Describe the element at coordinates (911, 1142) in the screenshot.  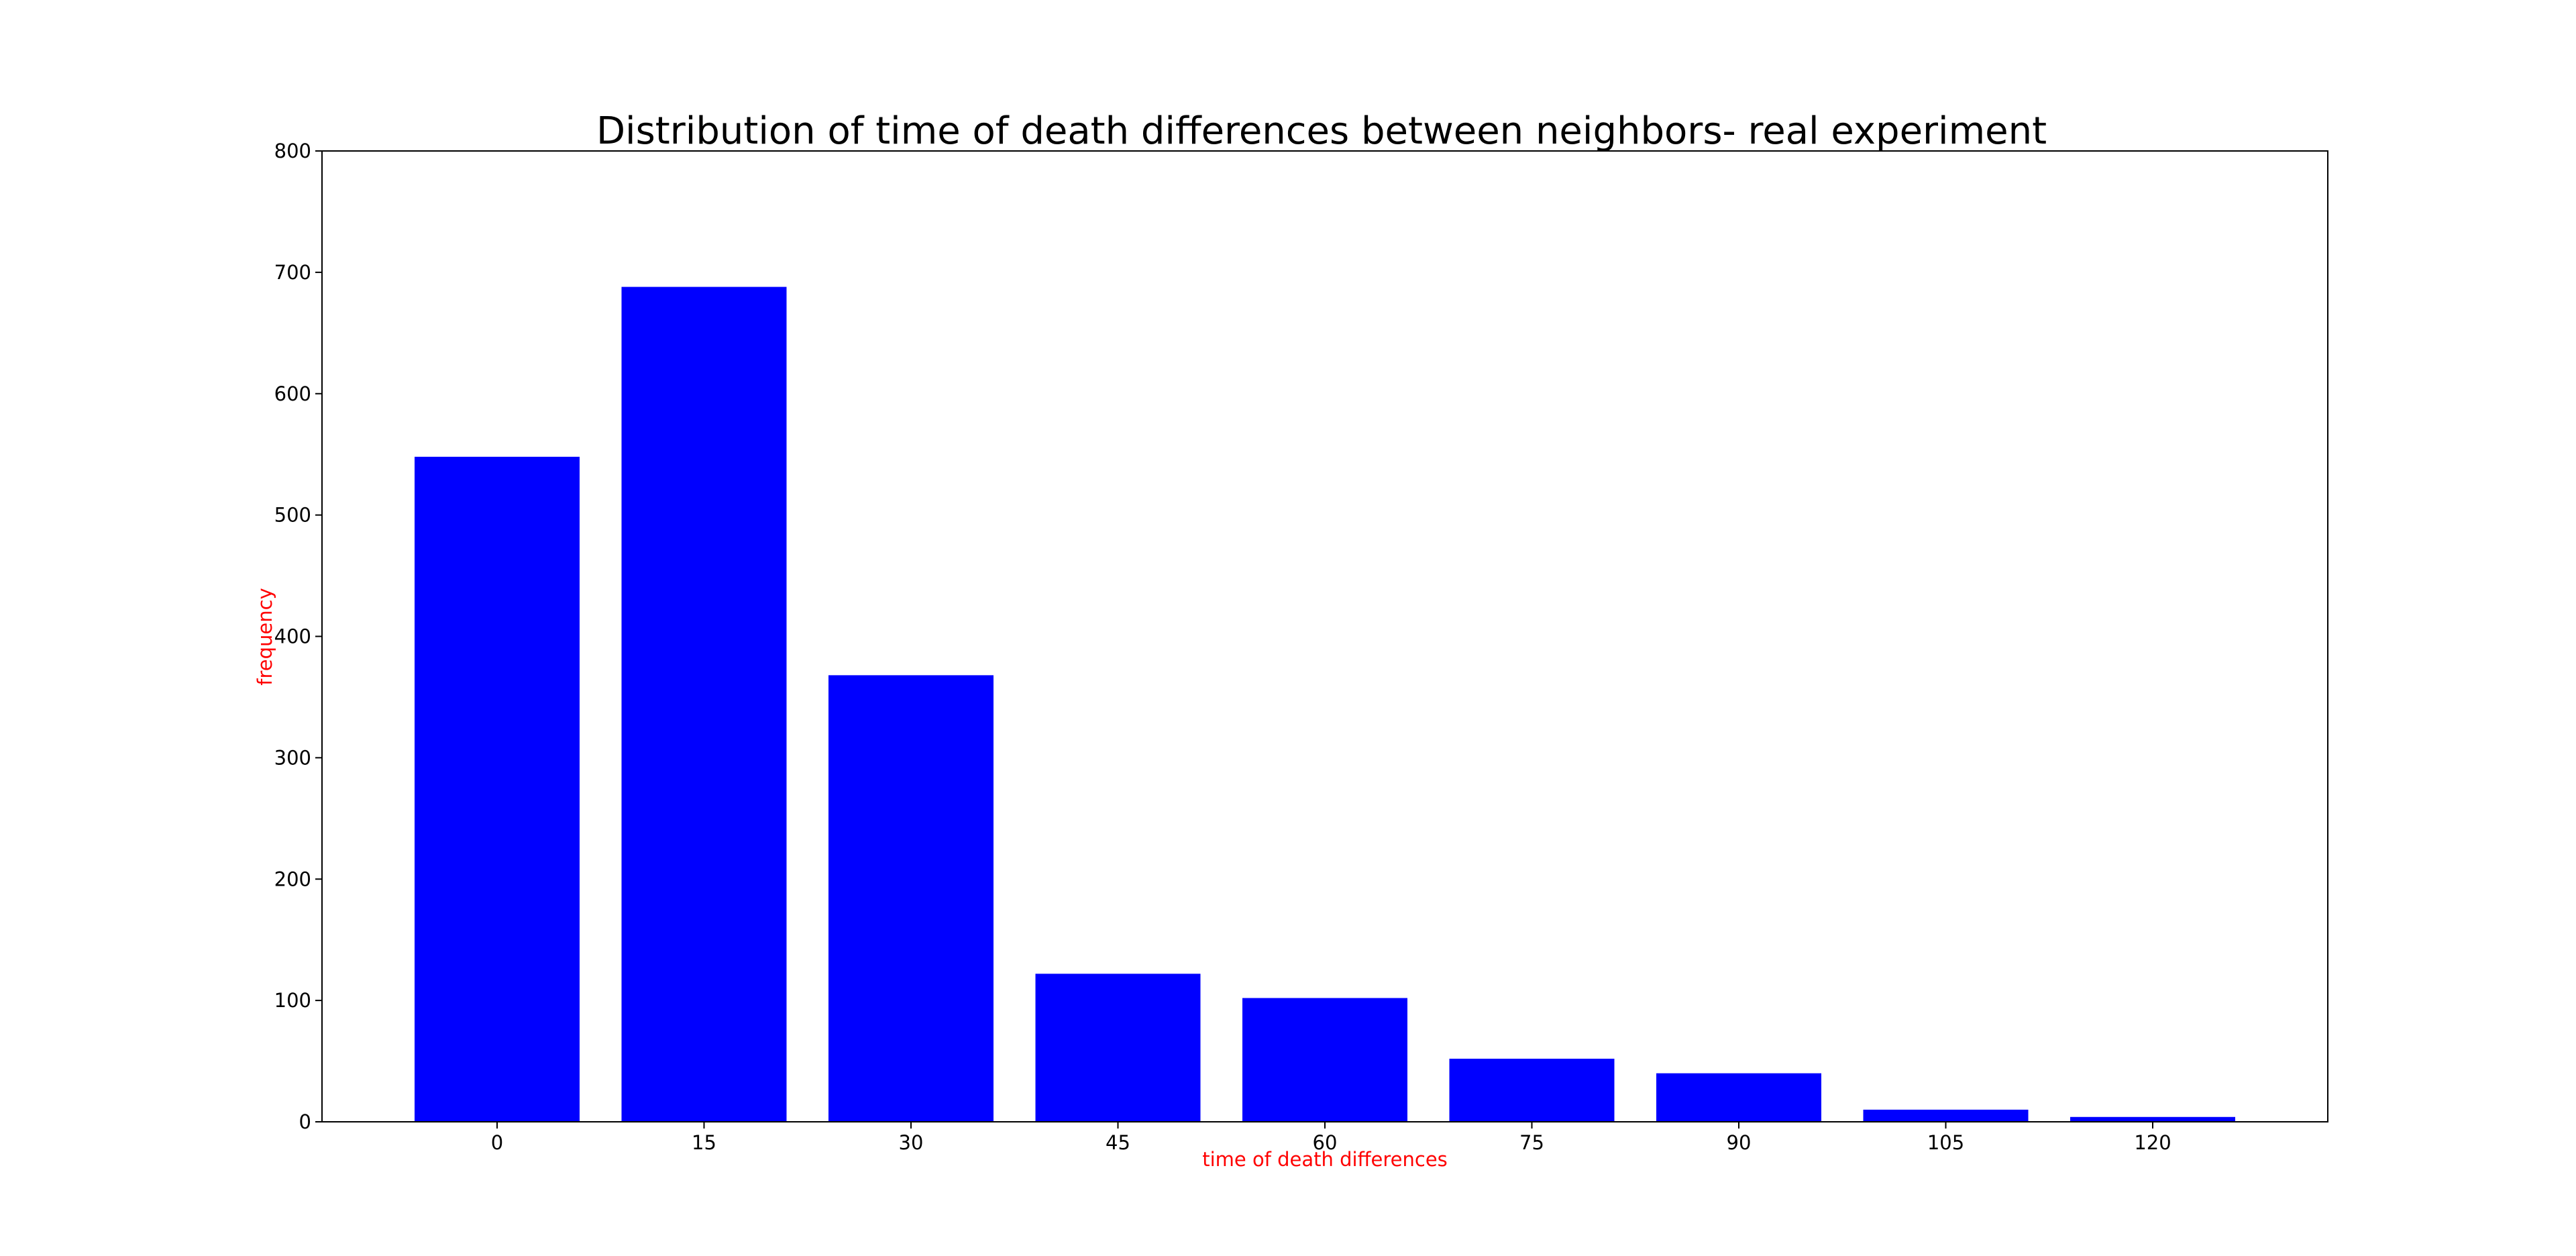
I see `x-tick-label: 30` at that location.